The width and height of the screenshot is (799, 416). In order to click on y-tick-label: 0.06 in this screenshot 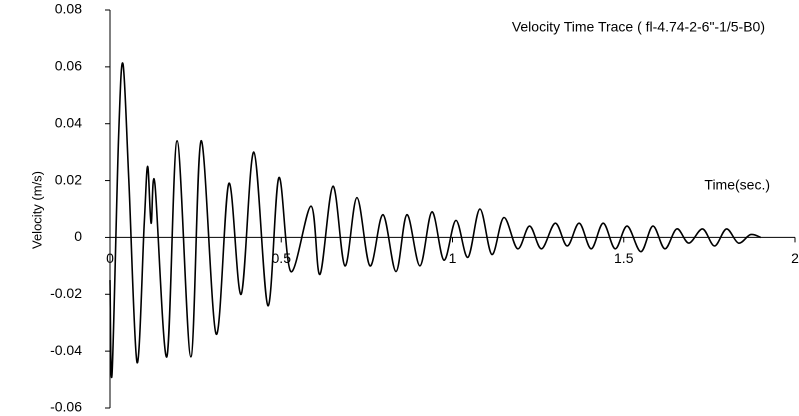, I will do `click(68, 66)`.